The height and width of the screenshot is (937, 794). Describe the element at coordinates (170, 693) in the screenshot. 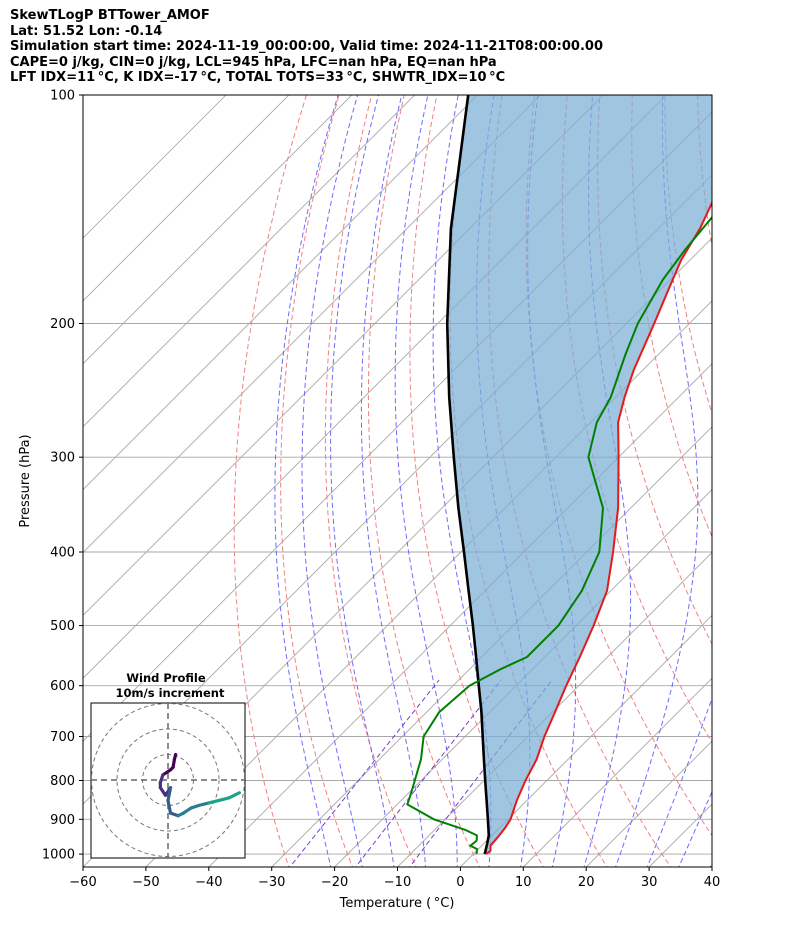

I see `hodograph-subtitle: 10m/s increment` at that location.